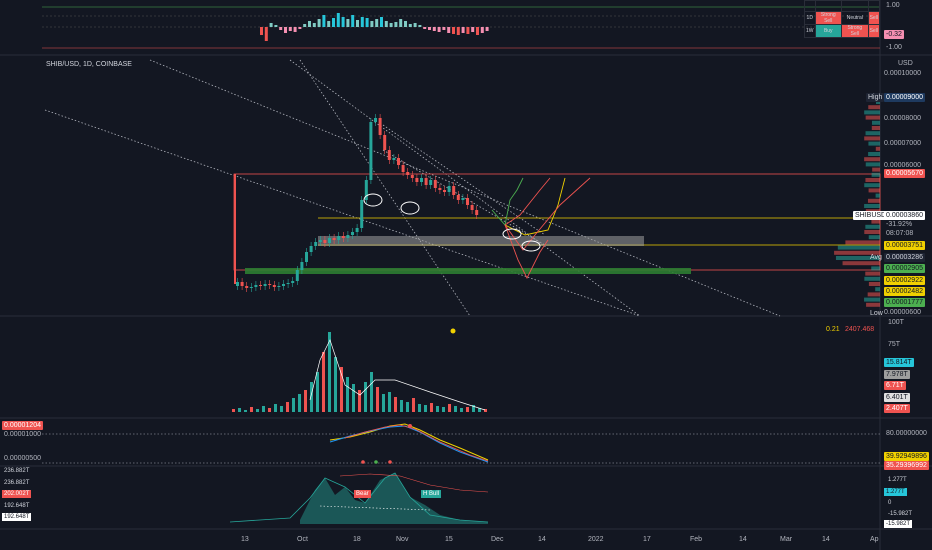  What do you see at coordinates (896, 322) in the screenshot?
I see `volume-axis-1: 100T` at bounding box center [896, 322].